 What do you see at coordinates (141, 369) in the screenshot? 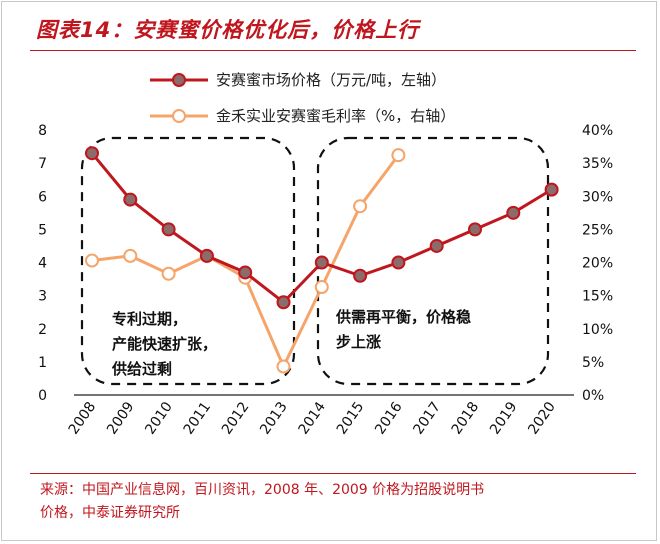
I see `annotation-left-line-3: 供给过剩` at bounding box center [141, 369].